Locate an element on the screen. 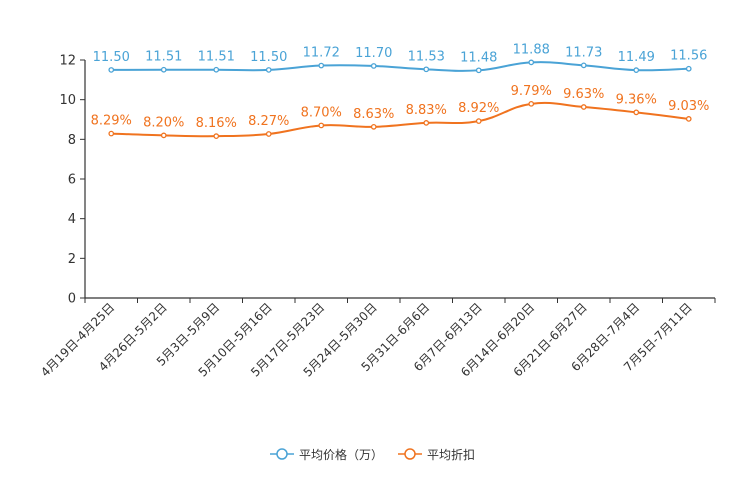 This screenshot has height=496, width=744. data-label: 11.53 is located at coordinates (426, 56).